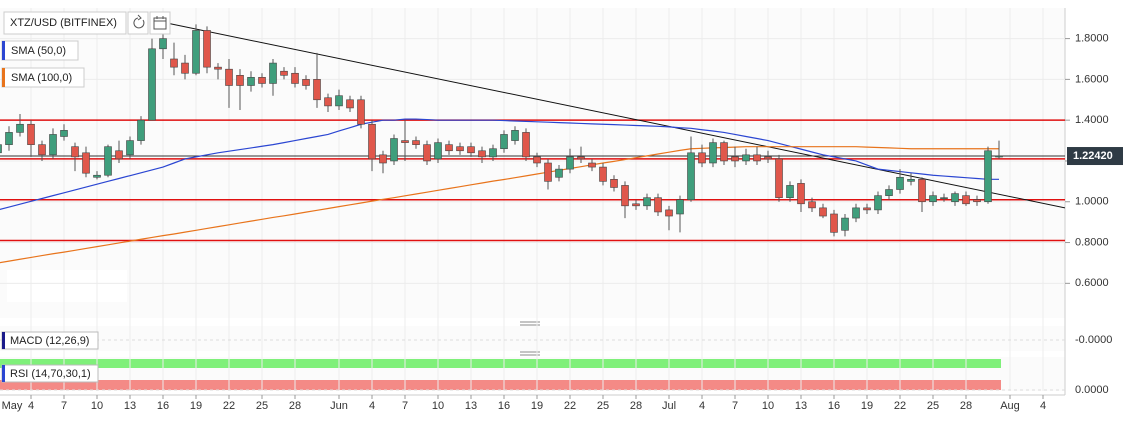  What do you see at coordinates (1093, 156) in the screenshot?
I see `last-price-label: 1.22420` at bounding box center [1093, 156].